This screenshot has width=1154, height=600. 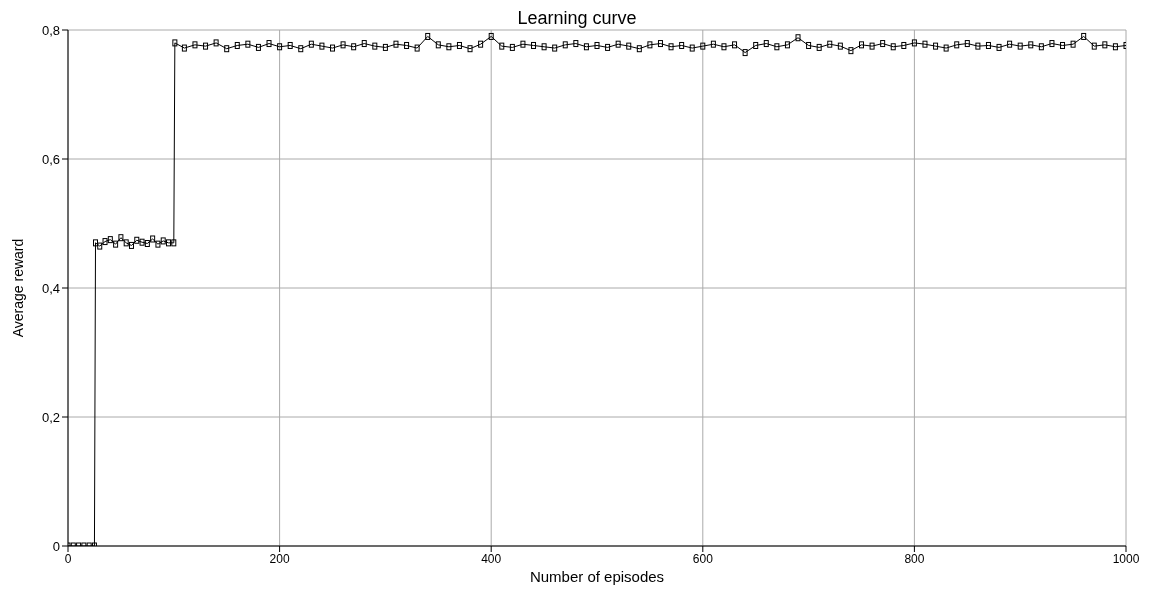 What do you see at coordinates (597, 576) in the screenshot?
I see `x-axis-title: Number of episodes` at bounding box center [597, 576].